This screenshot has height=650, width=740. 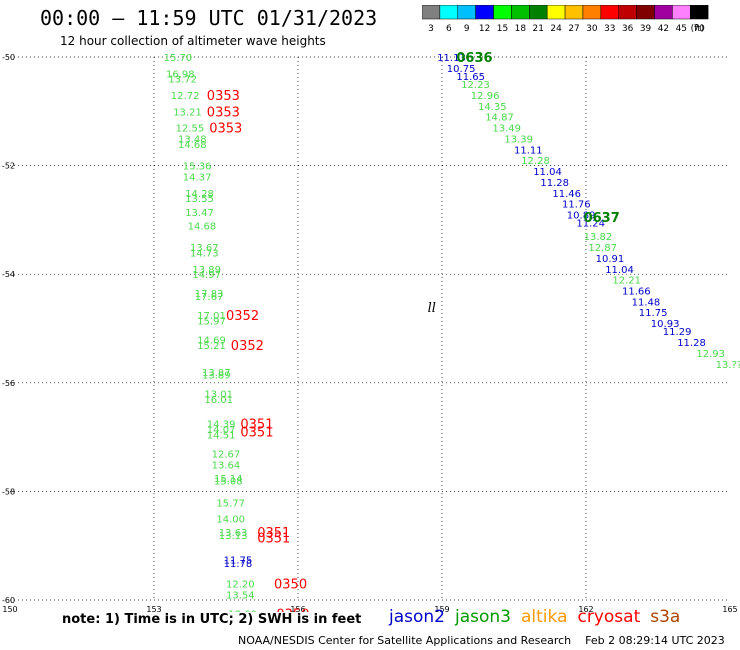 I want to click on generated-timestamp: Feb 2 08:29:14 UTC 2023, so click(x=655, y=640).